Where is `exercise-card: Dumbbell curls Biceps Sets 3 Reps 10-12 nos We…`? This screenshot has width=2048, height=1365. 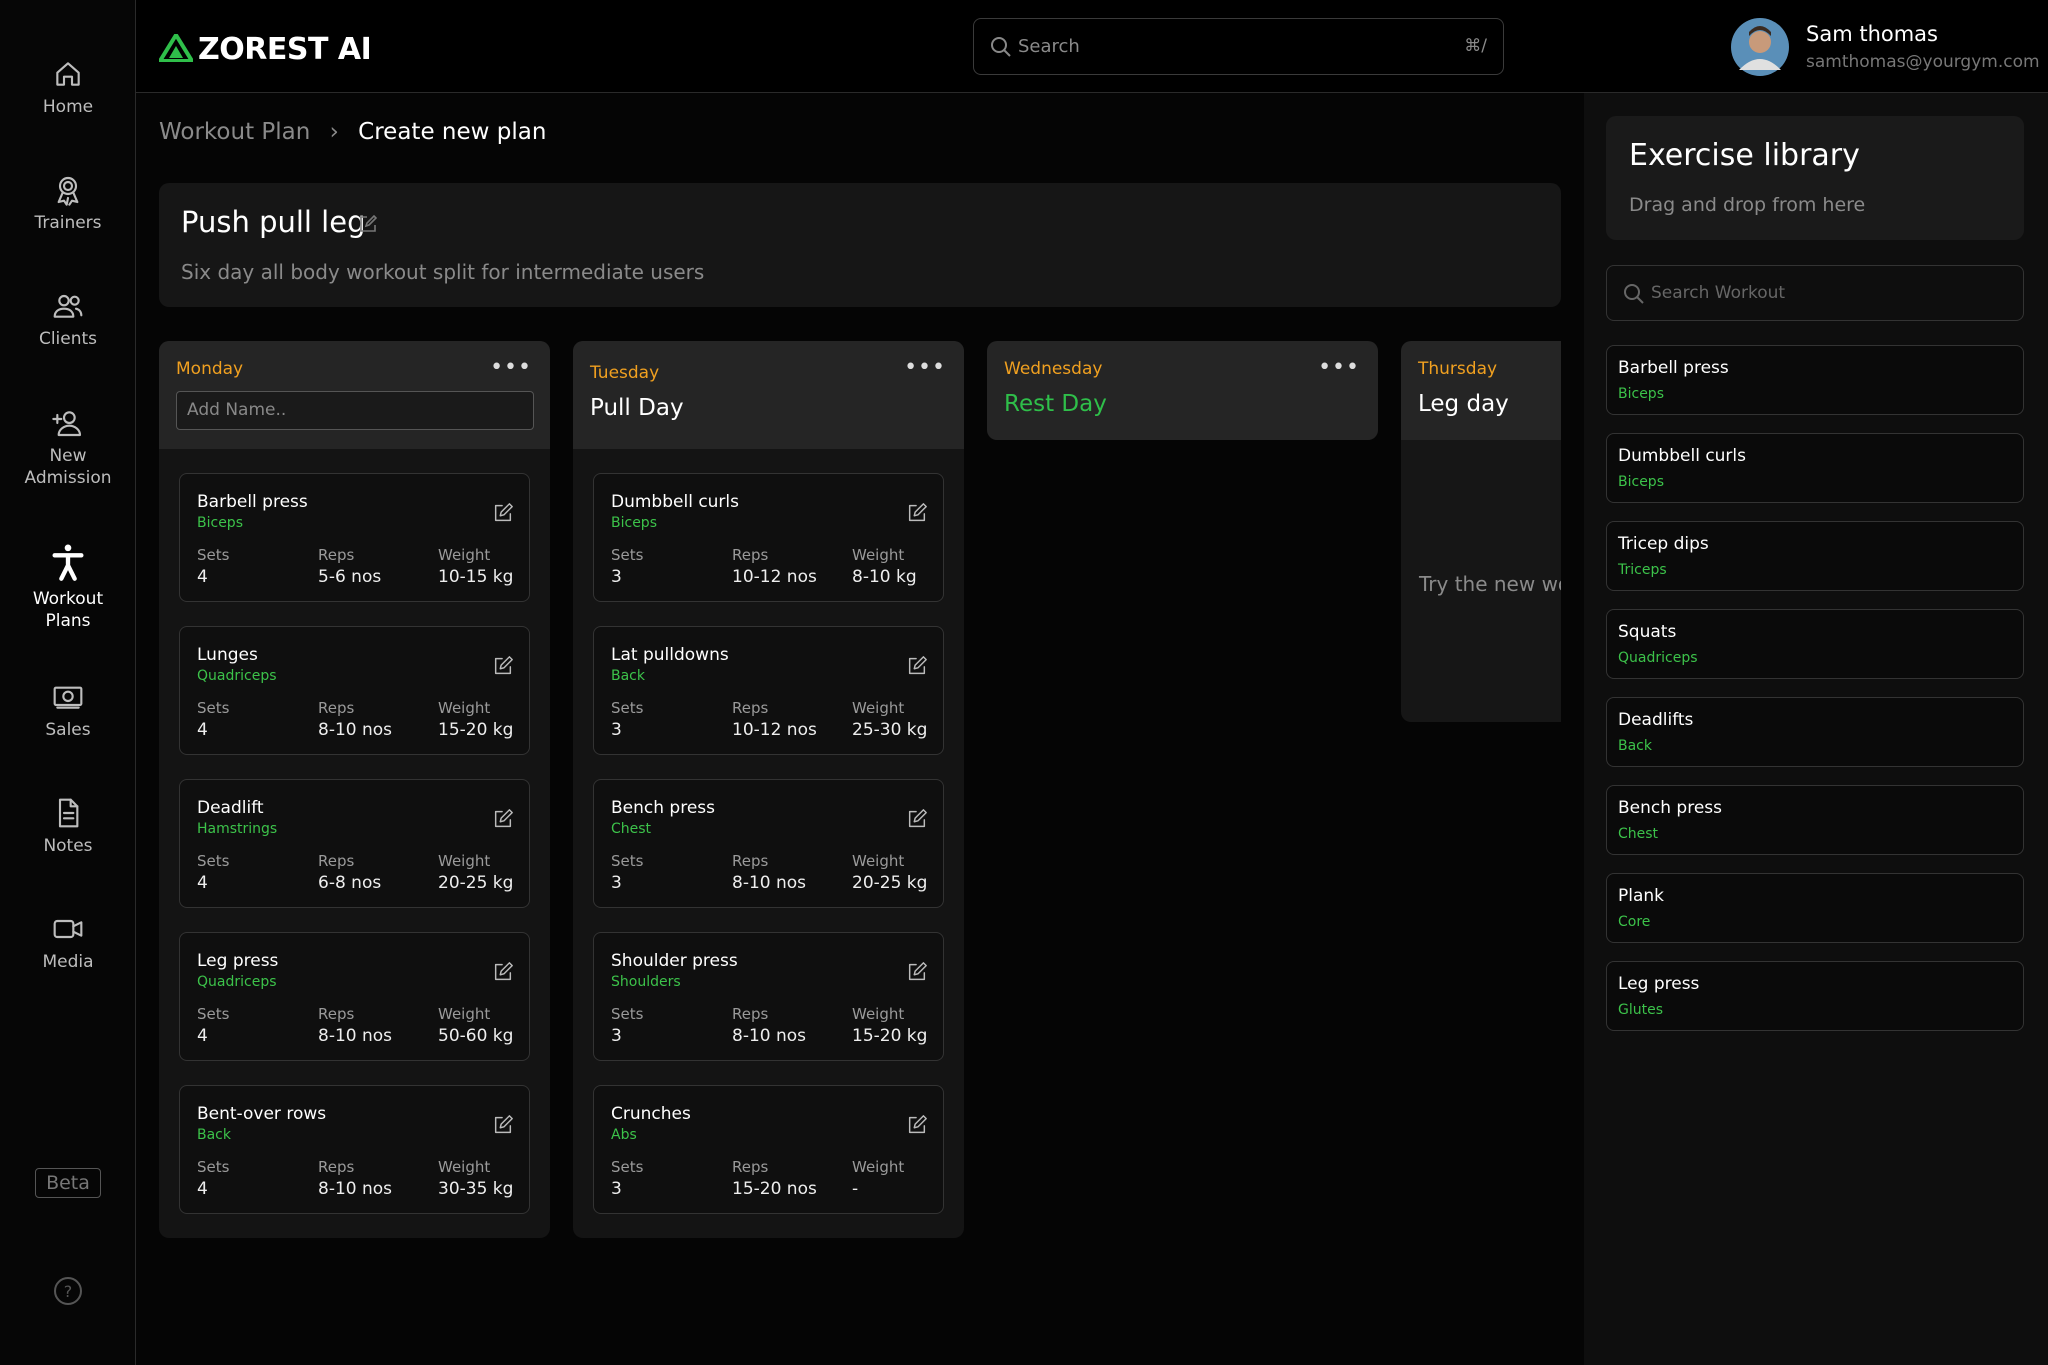 exercise-card: Dumbbell curls Biceps Sets 3 Reps 10-12 nos We… is located at coordinates (768, 537).